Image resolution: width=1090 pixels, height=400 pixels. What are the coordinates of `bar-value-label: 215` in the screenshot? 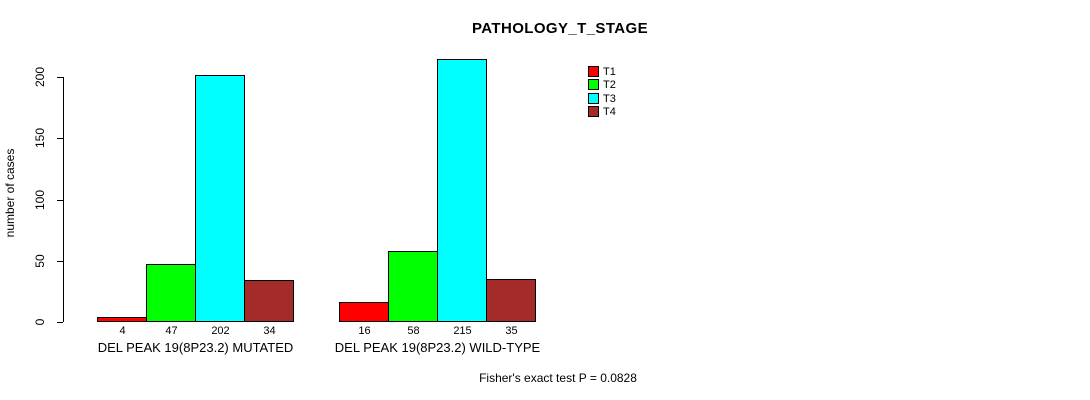 It's located at (462, 331).